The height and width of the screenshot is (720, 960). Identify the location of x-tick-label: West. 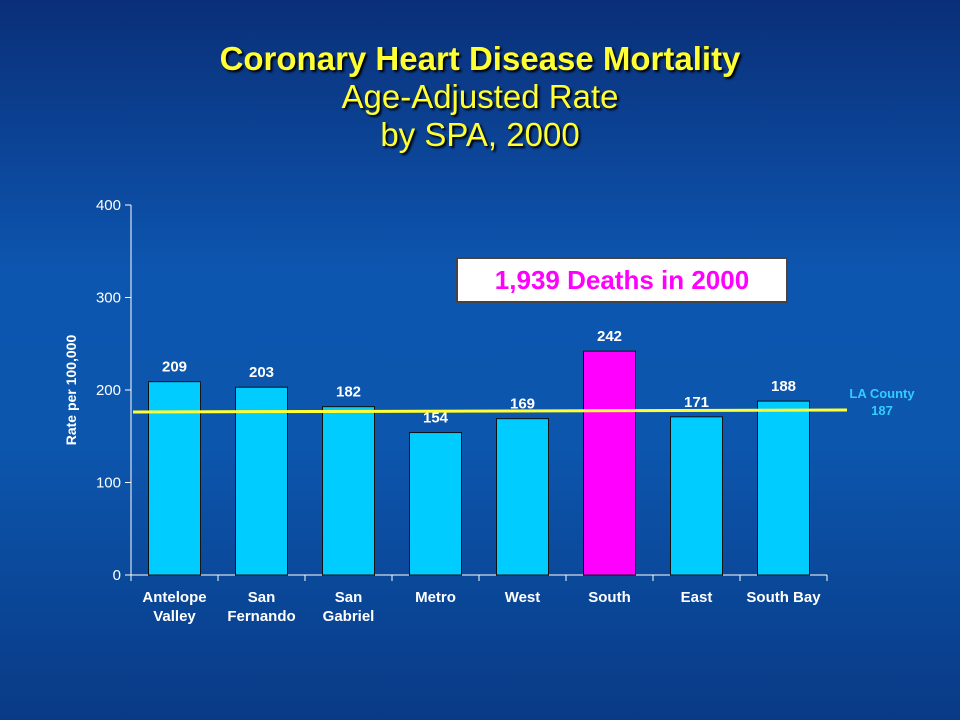
(523, 597).